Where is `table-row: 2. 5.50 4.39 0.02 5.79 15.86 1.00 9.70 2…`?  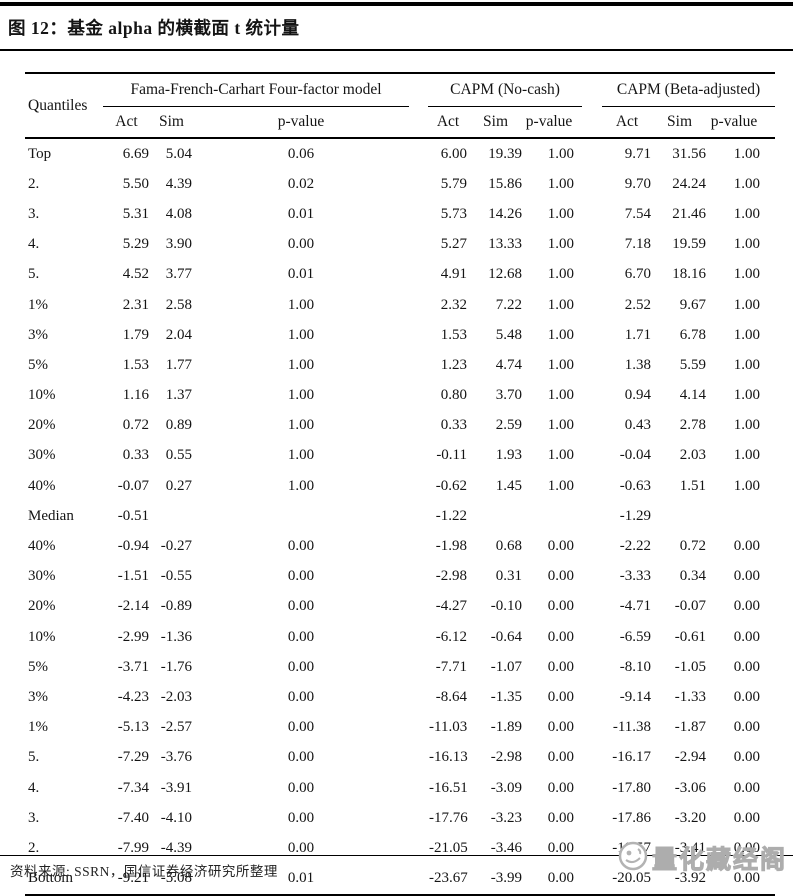
table-row: 2. 5.50 4.39 0.02 5.79 15.86 1.00 9.70 2… is located at coordinates (400, 184).